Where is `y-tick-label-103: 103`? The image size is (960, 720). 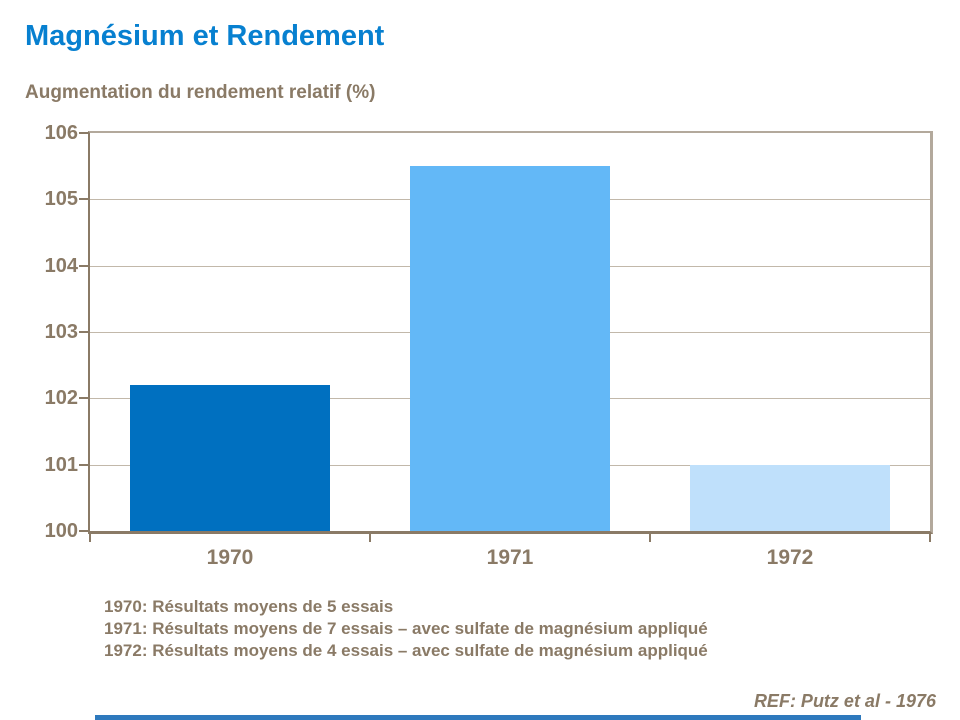
y-tick-label-103: 103 is located at coordinates (61, 332).